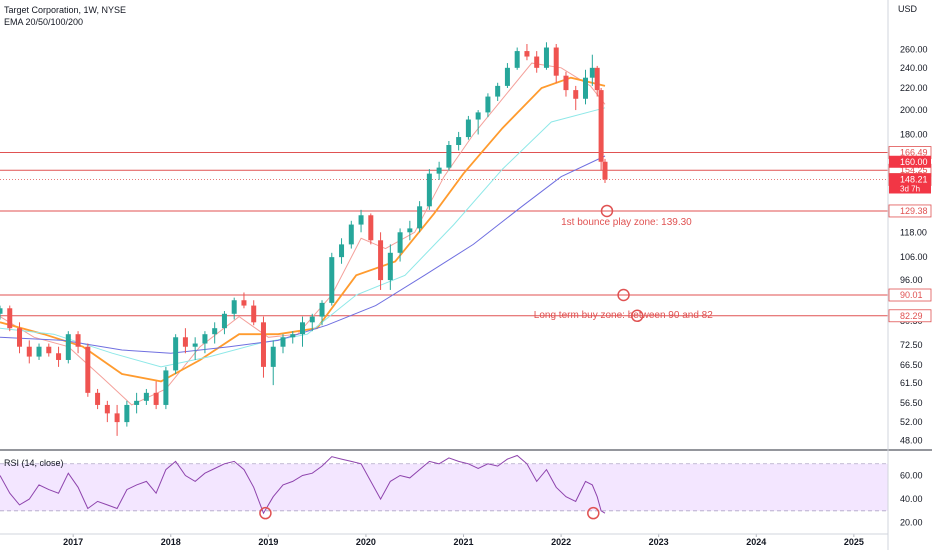  I want to click on y-tick-label: 180.00, so click(914, 134).